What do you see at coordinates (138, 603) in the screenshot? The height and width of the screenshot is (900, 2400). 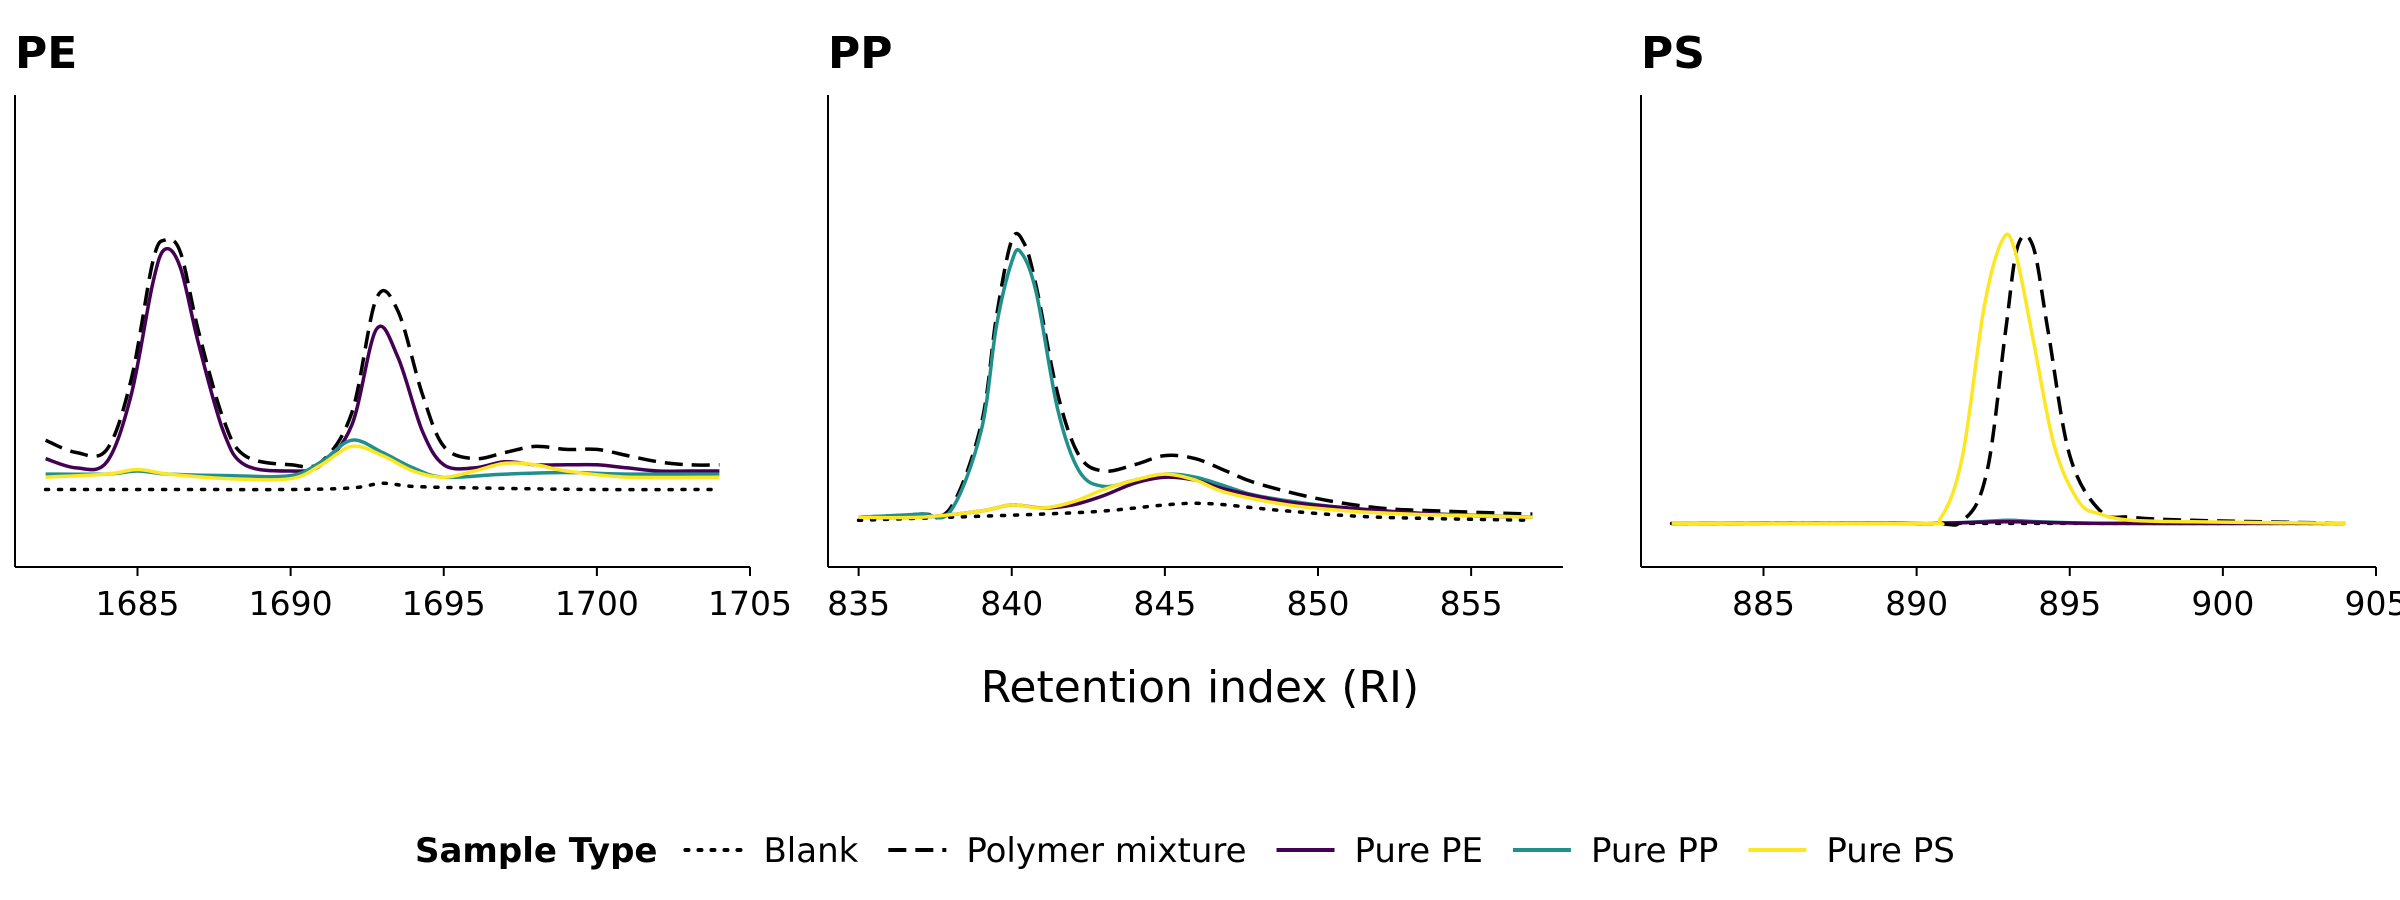 I see `x-tick-label: 1685` at bounding box center [138, 603].